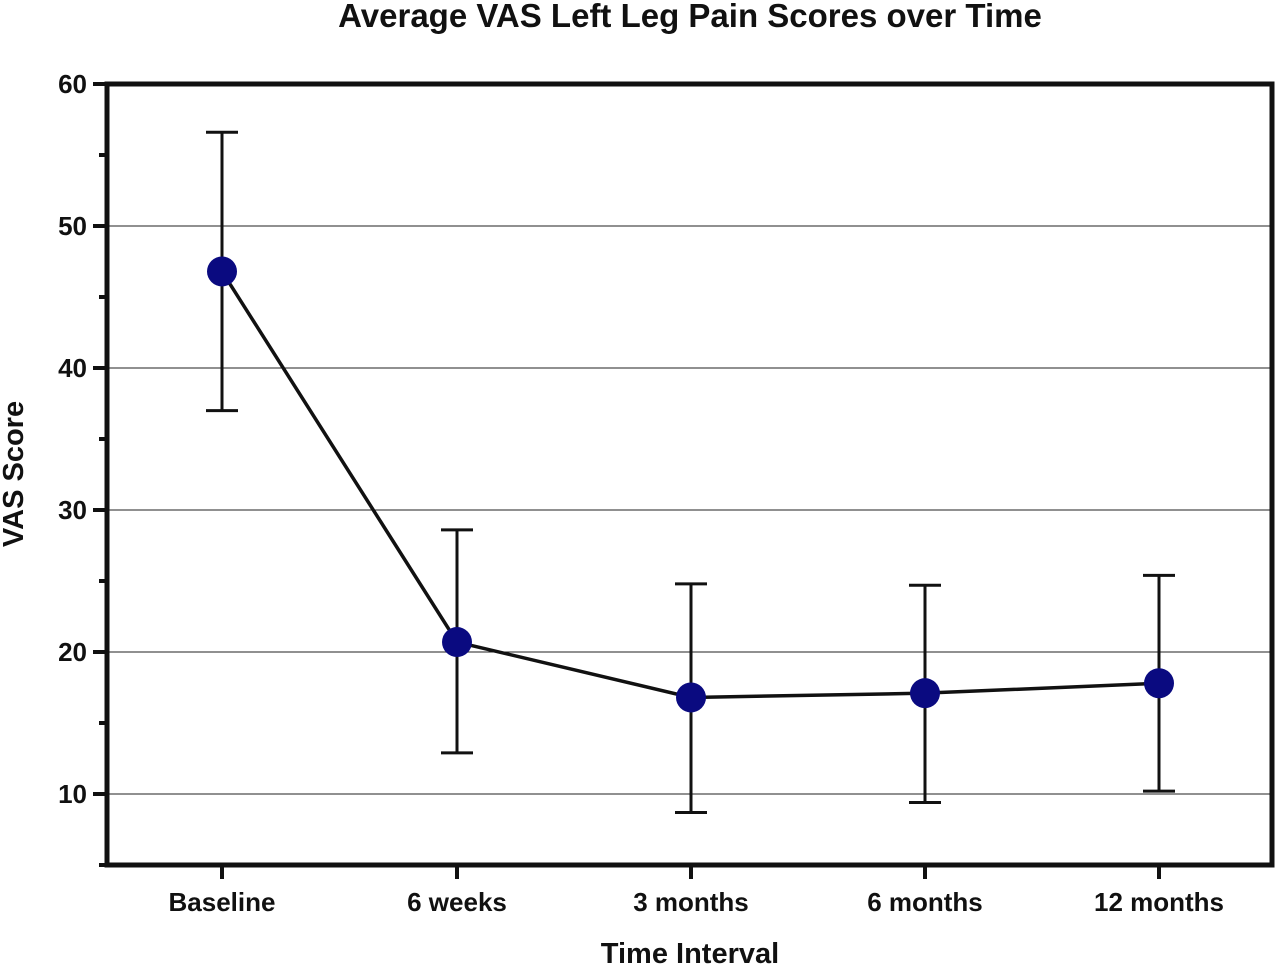 The image size is (1280, 966). What do you see at coordinates (690, 952) in the screenshot?
I see `x-axis-label: Time Interval` at bounding box center [690, 952].